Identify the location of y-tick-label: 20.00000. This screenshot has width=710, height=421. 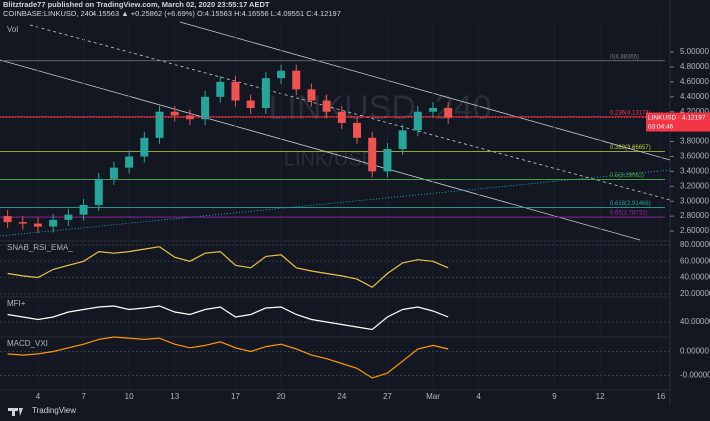
(695, 293).